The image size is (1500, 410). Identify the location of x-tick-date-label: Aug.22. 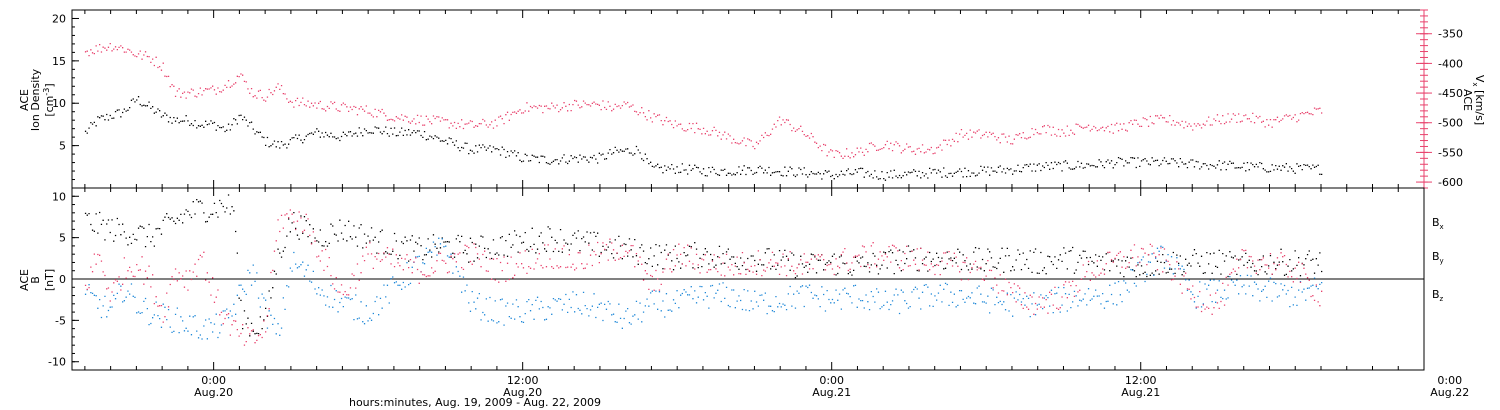
(1449, 392).